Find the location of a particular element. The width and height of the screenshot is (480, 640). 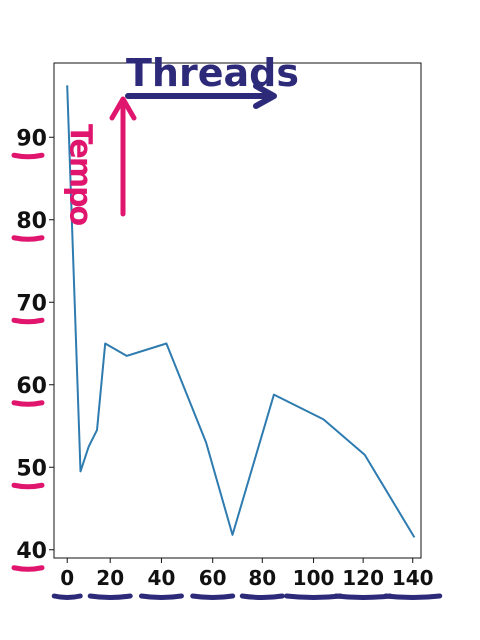

y-tick-label: 90 is located at coordinates (31, 138).